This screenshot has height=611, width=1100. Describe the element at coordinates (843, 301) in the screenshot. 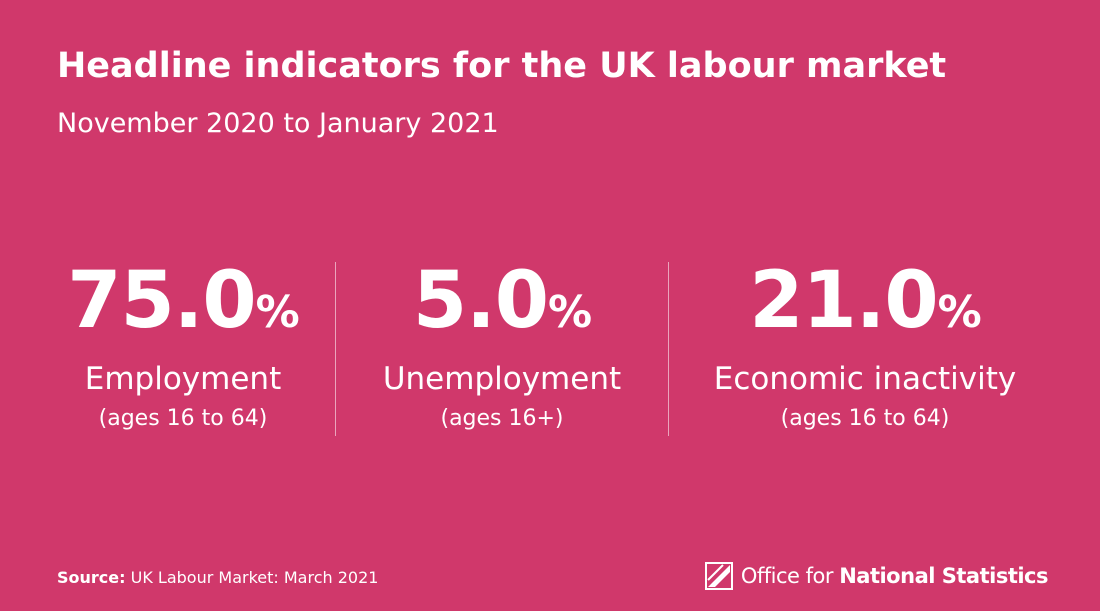

I see `indicator-value: 21.0` at that location.